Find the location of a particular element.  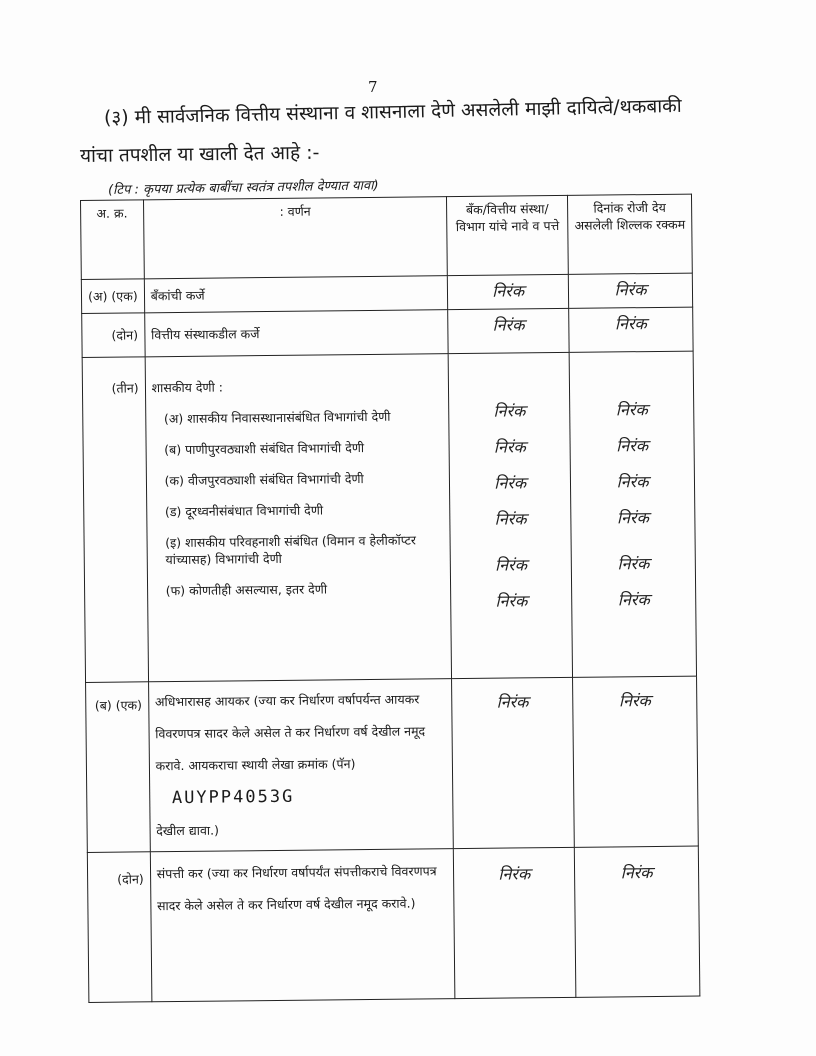

row-serial: (तीन) is located at coordinates (115, 519).